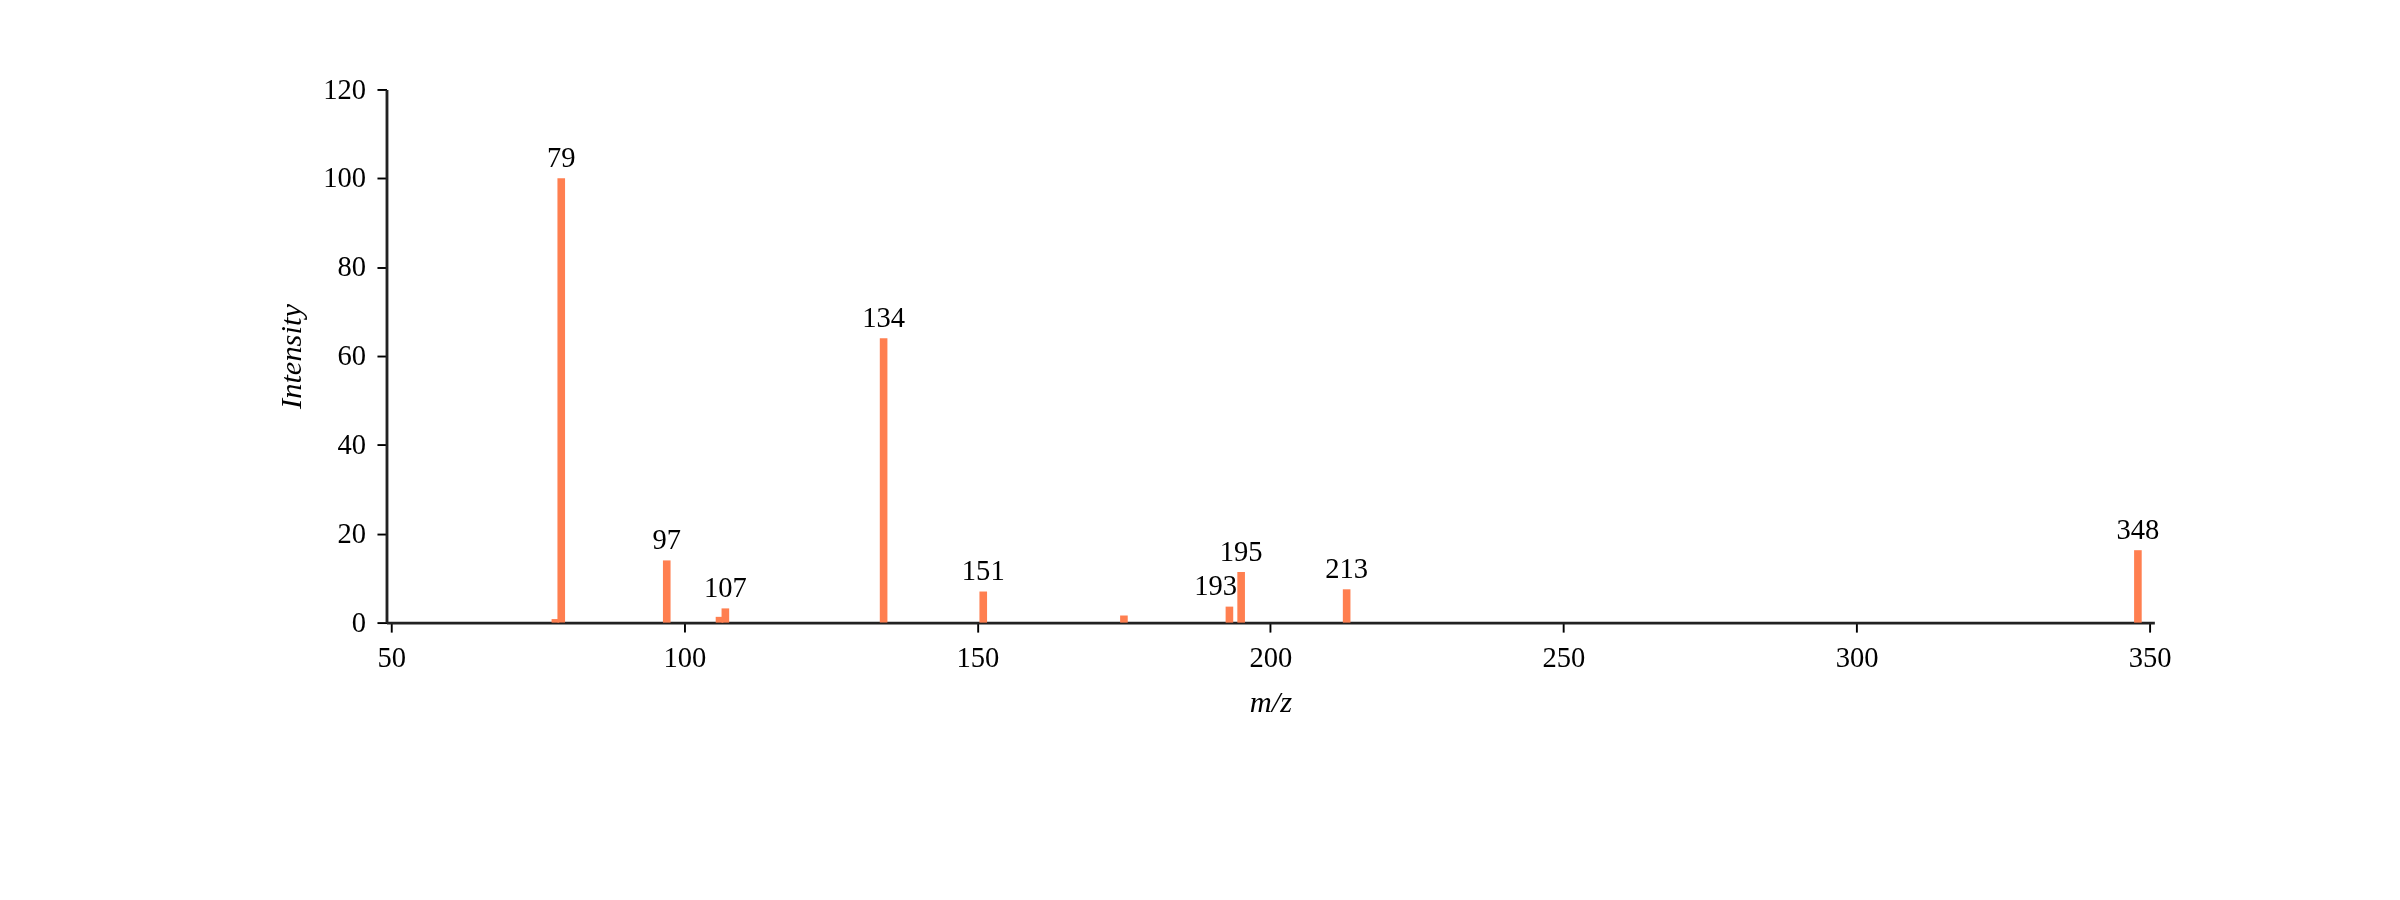 This screenshot has height=900, width=2400. I want to click on x-tick-label: 150, so click(978, 657).